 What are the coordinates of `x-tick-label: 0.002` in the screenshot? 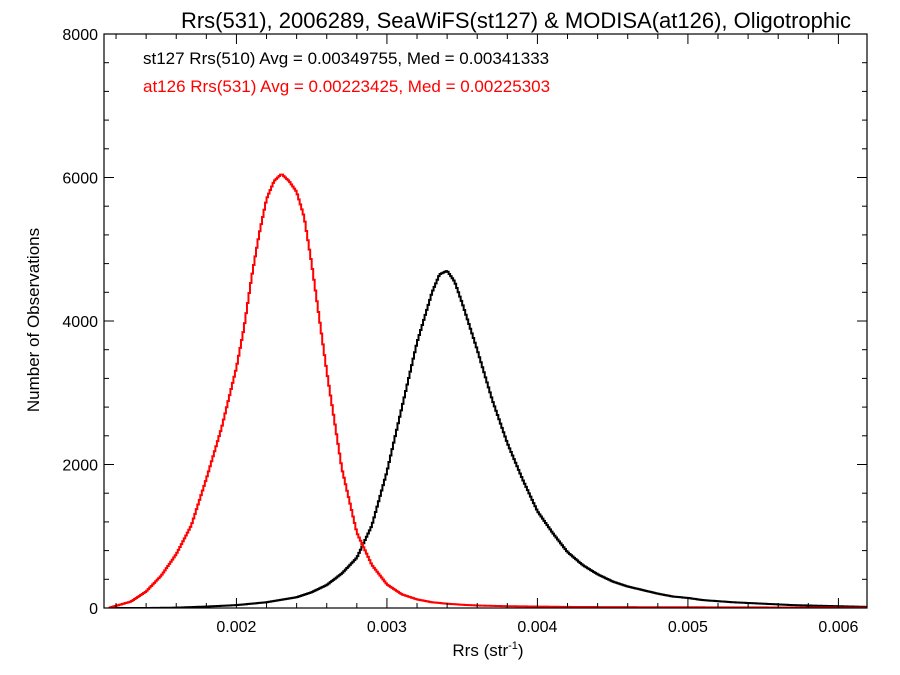 It's located at (236, 627).